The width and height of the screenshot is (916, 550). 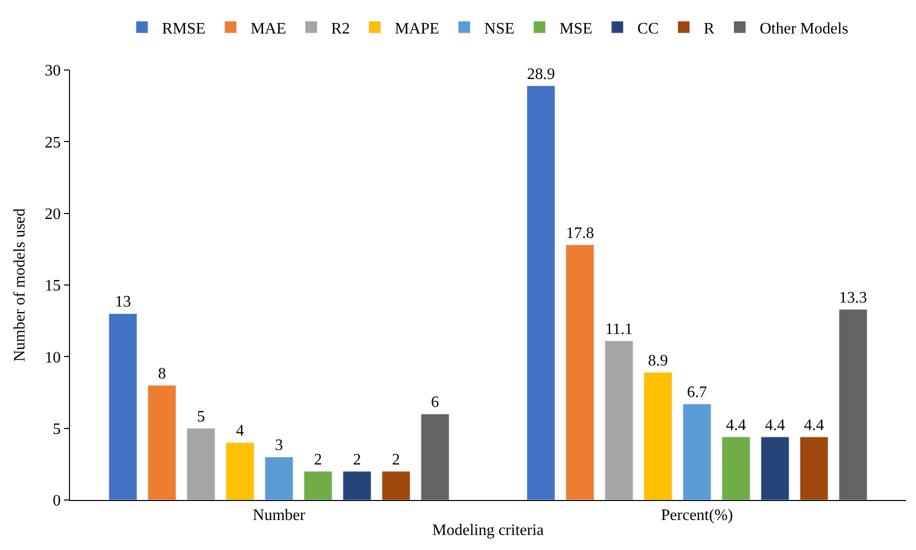 What do you see at coordinates (853, 297) in the screenshot?
I see `data-label: 13.3` at bounding box center [853, 297].